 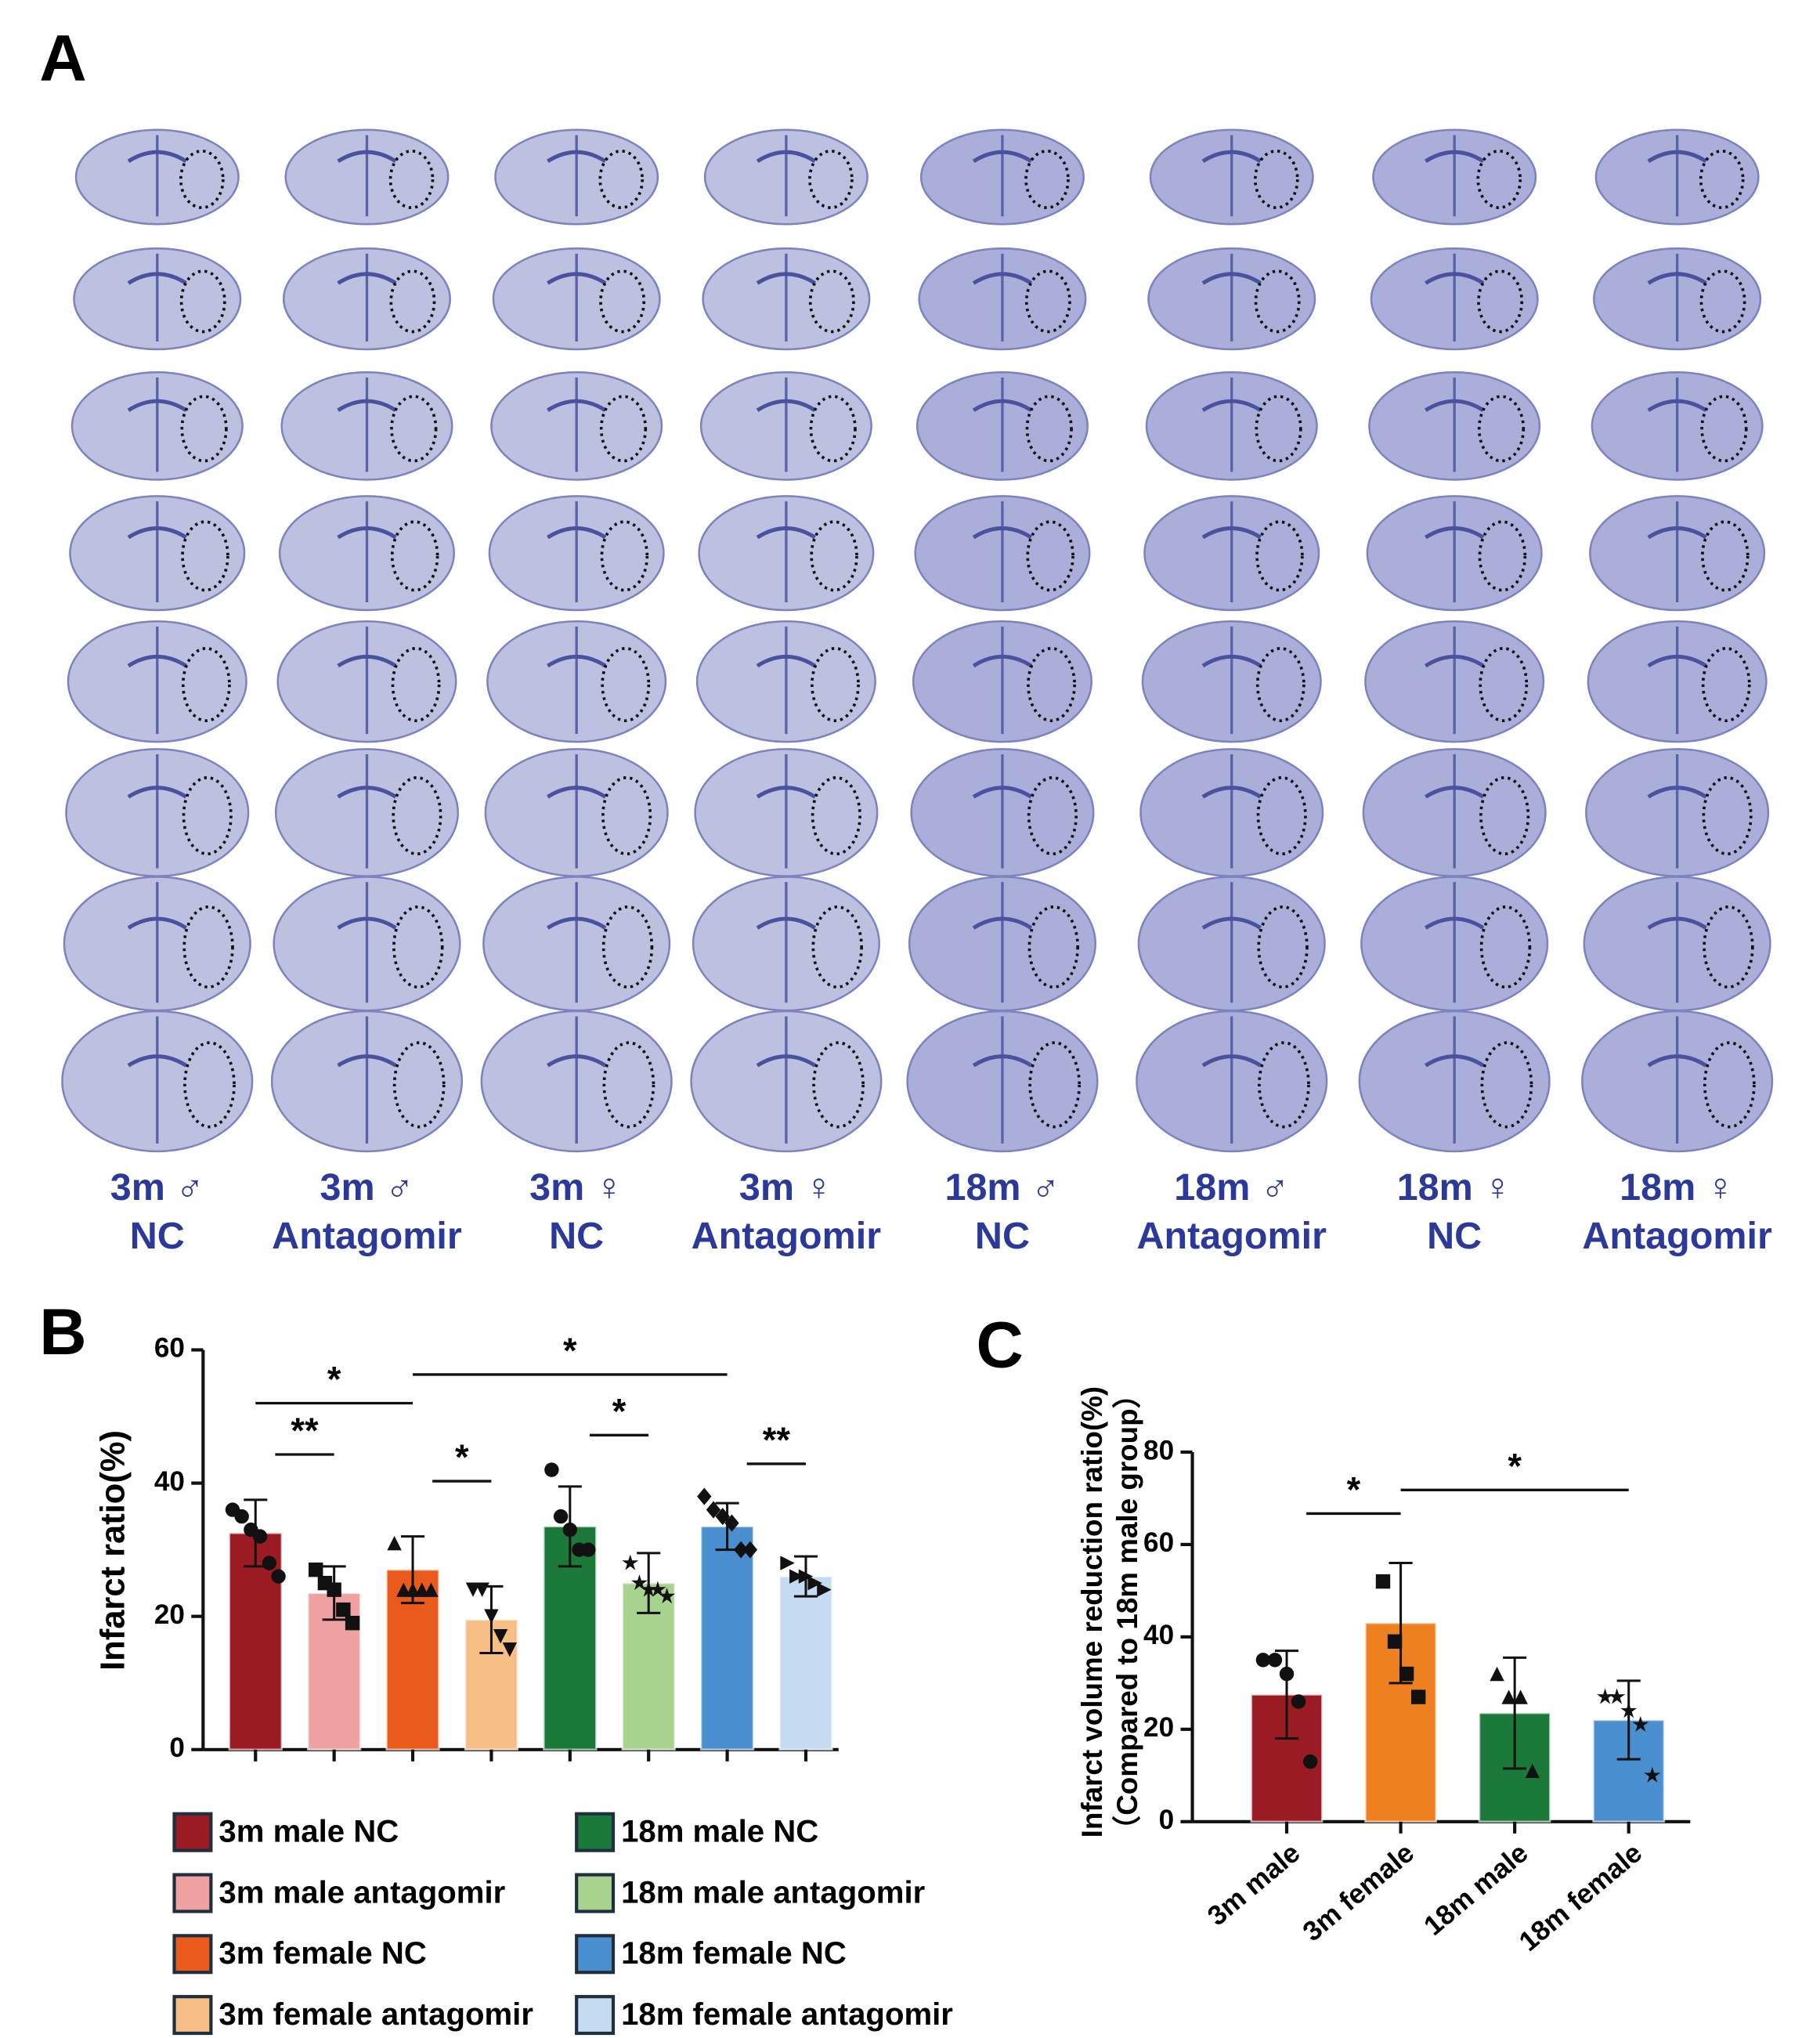 What do you see at coordinates (1476, 1890) in the screenshot?
I see `x-tick-label: 18m male` at bounding box center [1476, 1890].